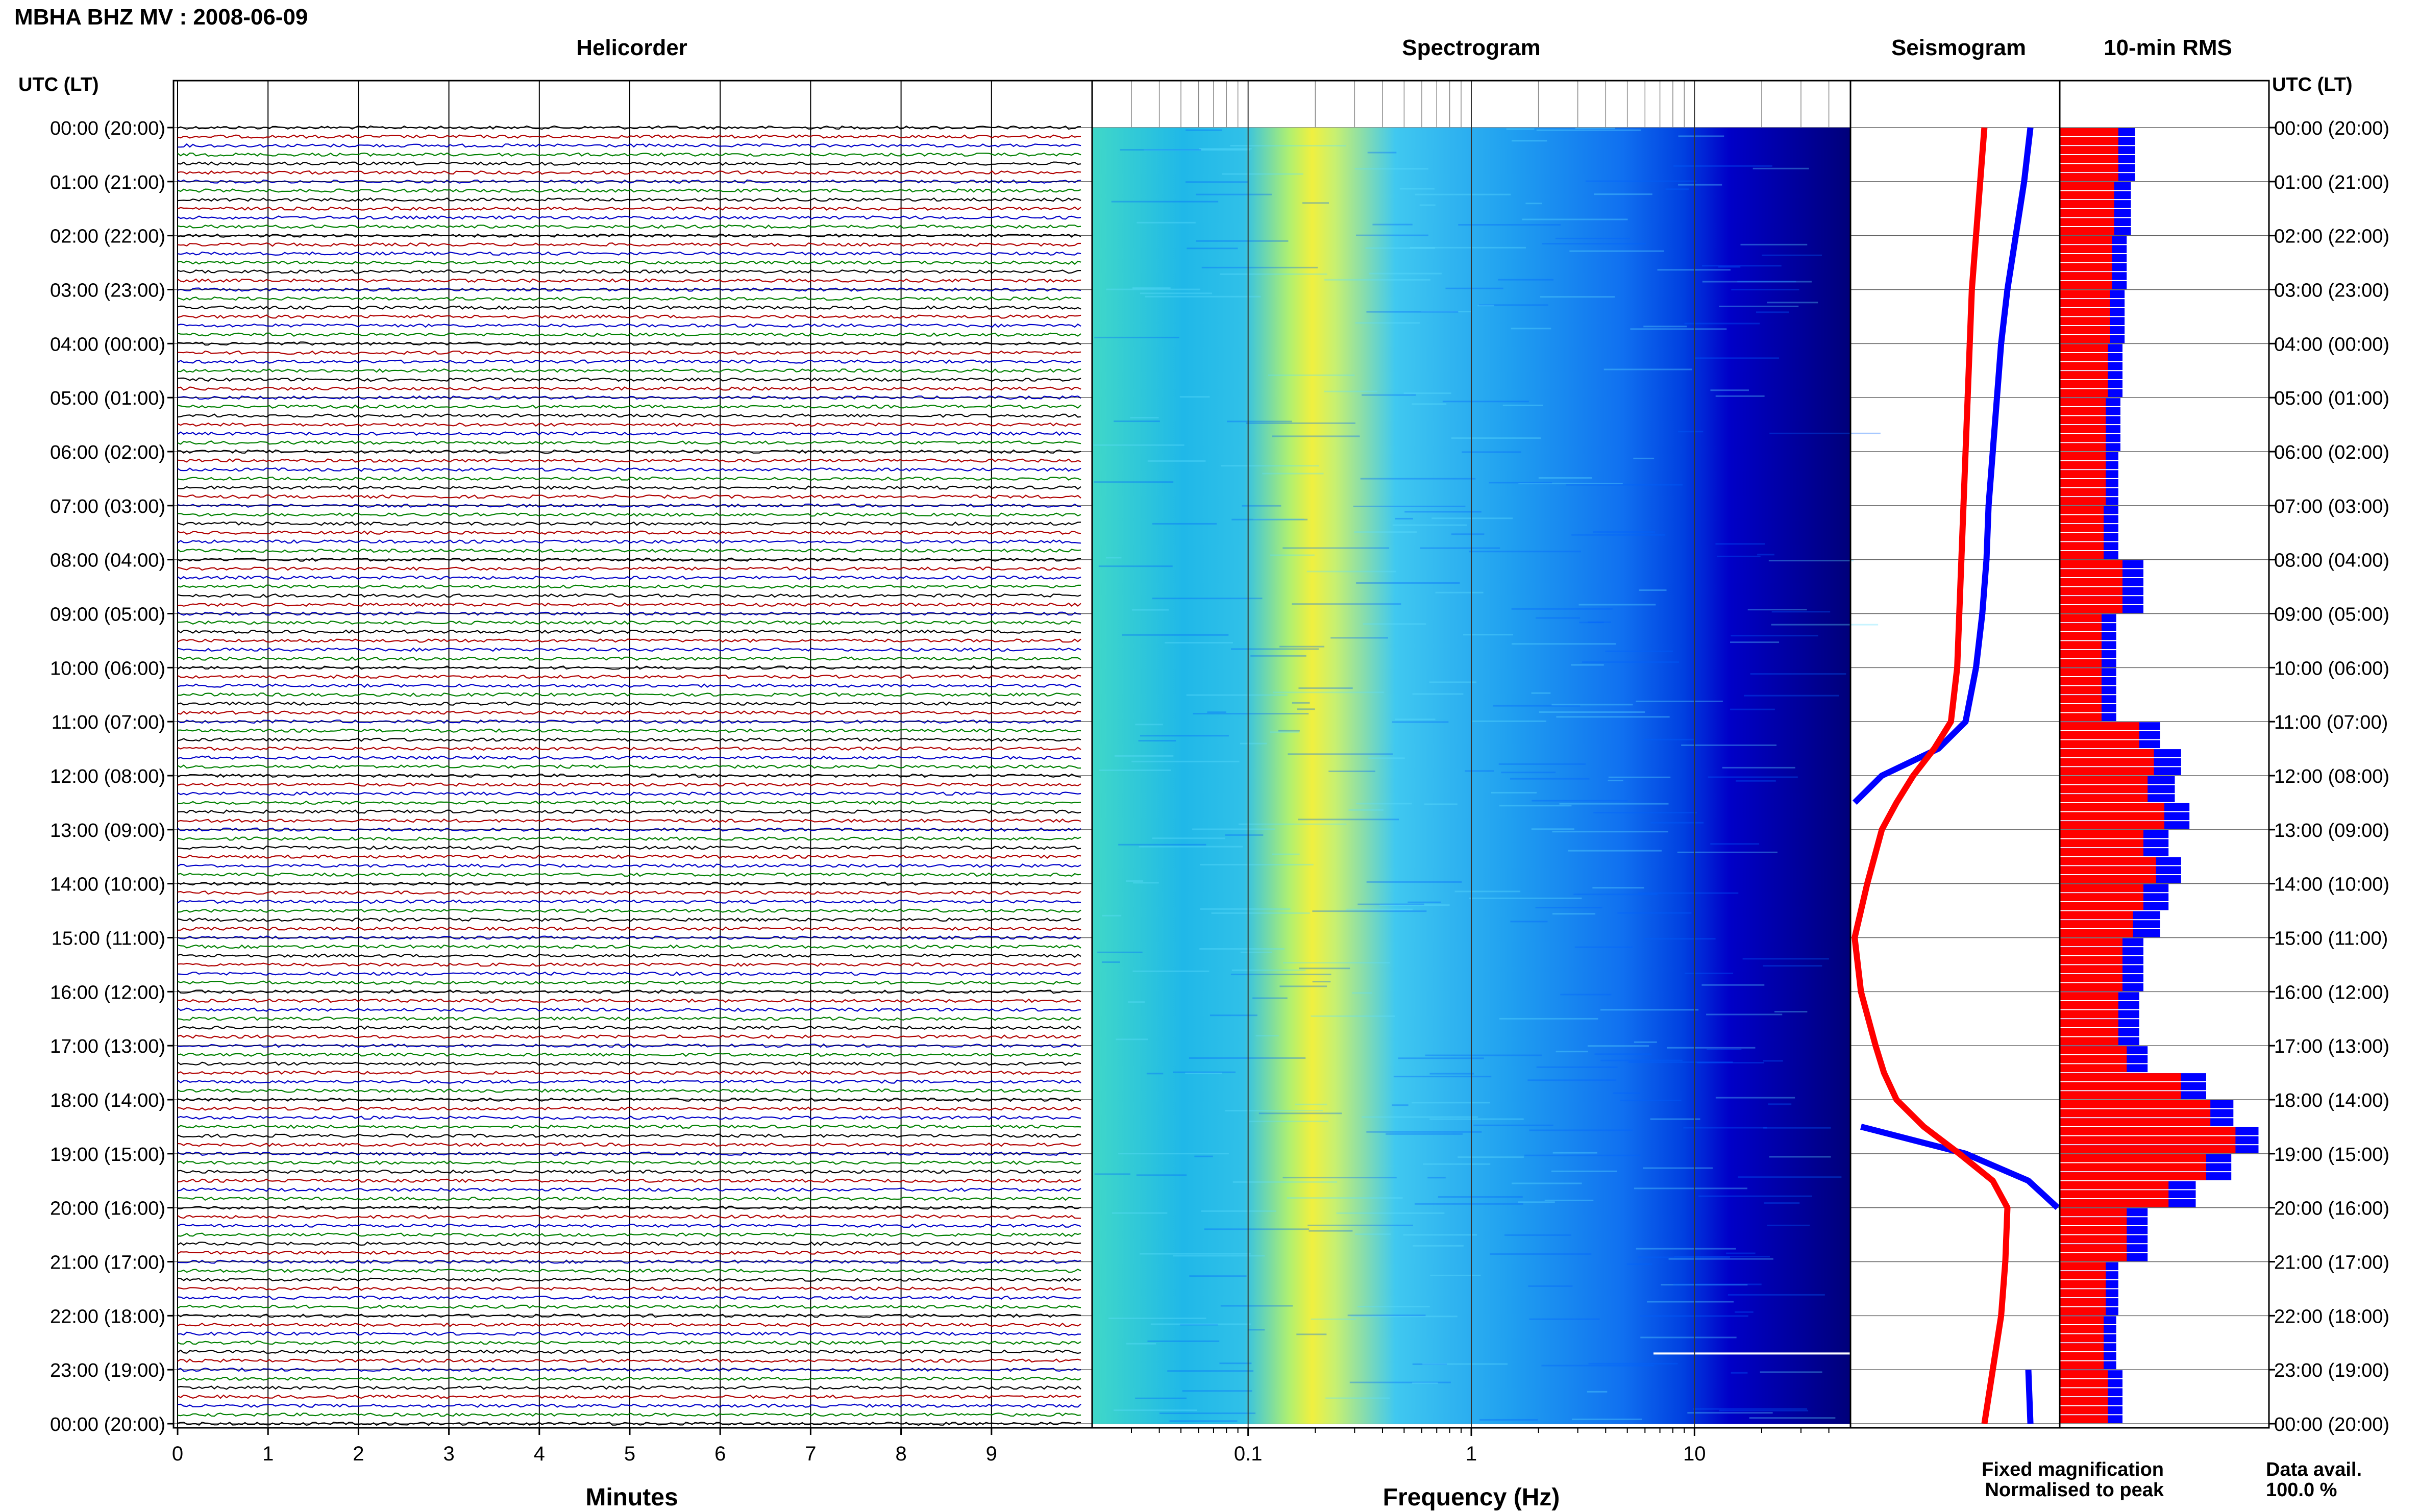  I want to click on time-label-left: 00:00 (20:00), so click(107, 128).